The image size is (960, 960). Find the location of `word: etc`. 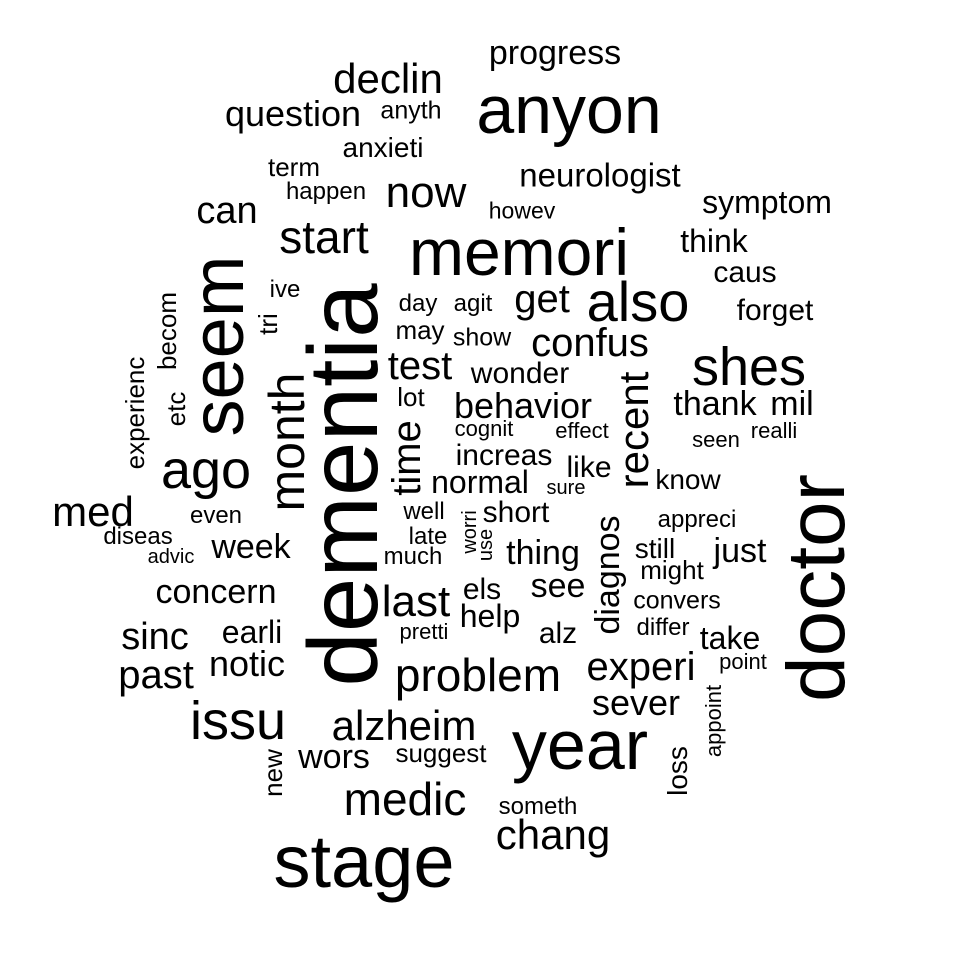

word: etc is located at coordinates (176, 409).